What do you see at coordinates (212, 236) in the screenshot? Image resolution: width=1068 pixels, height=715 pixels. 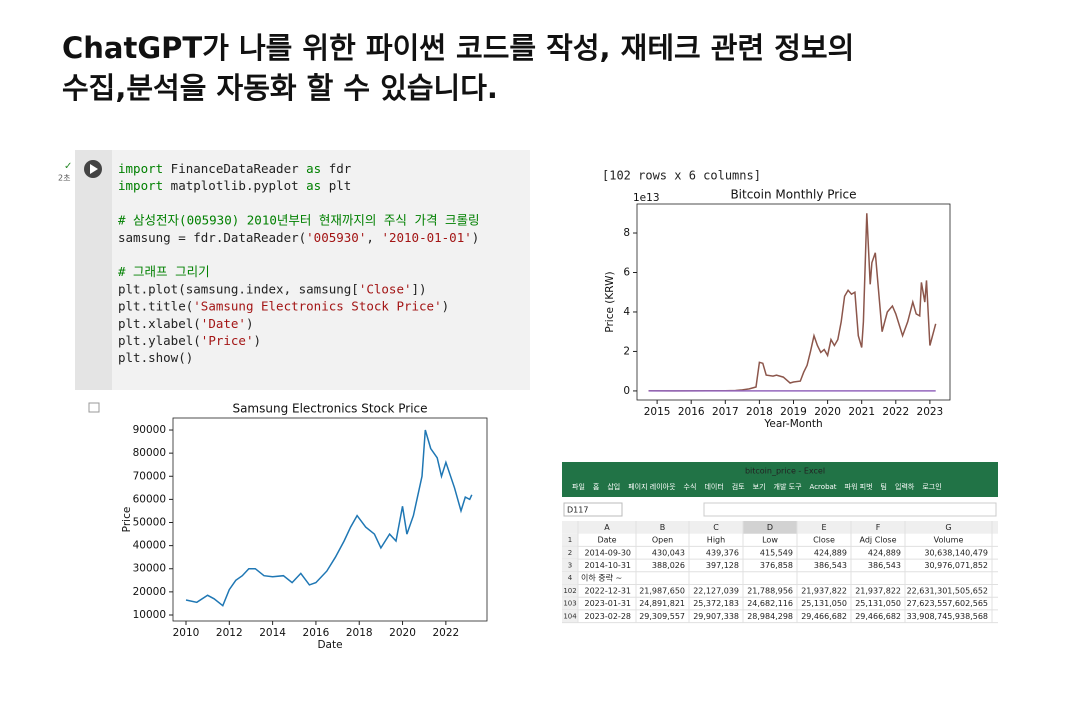 I see `code-token: samsung = fdr.DataReader(` at bounding box center [212, 236].